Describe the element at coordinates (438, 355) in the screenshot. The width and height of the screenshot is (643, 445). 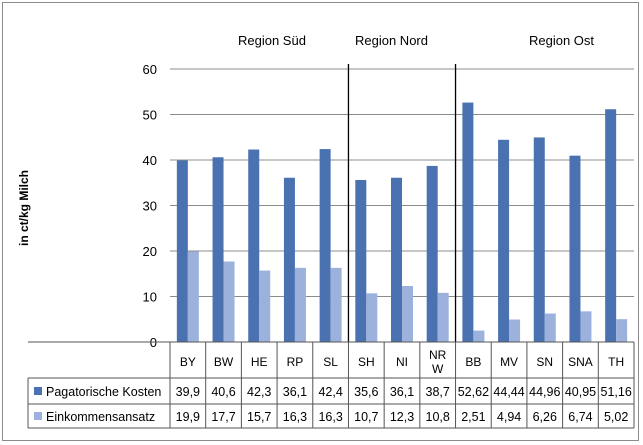
I see `category-label: NR` at that location.